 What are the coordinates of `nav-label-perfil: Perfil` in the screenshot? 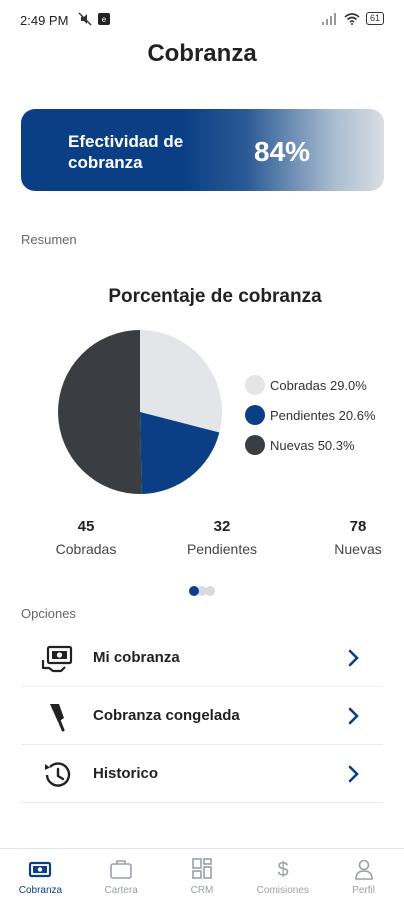 It's located at (363, 890).